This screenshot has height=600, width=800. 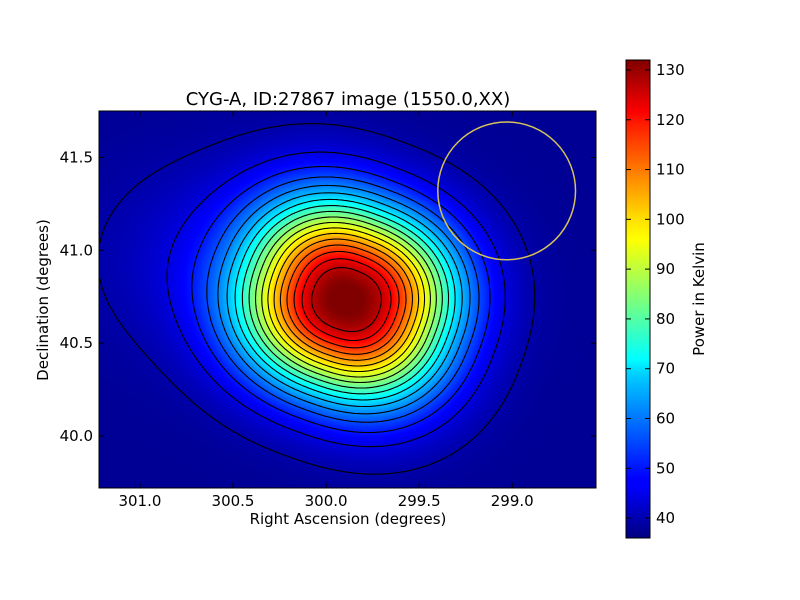 I want to click on x-tick-label: 300.0, so click(x=326, y=501).